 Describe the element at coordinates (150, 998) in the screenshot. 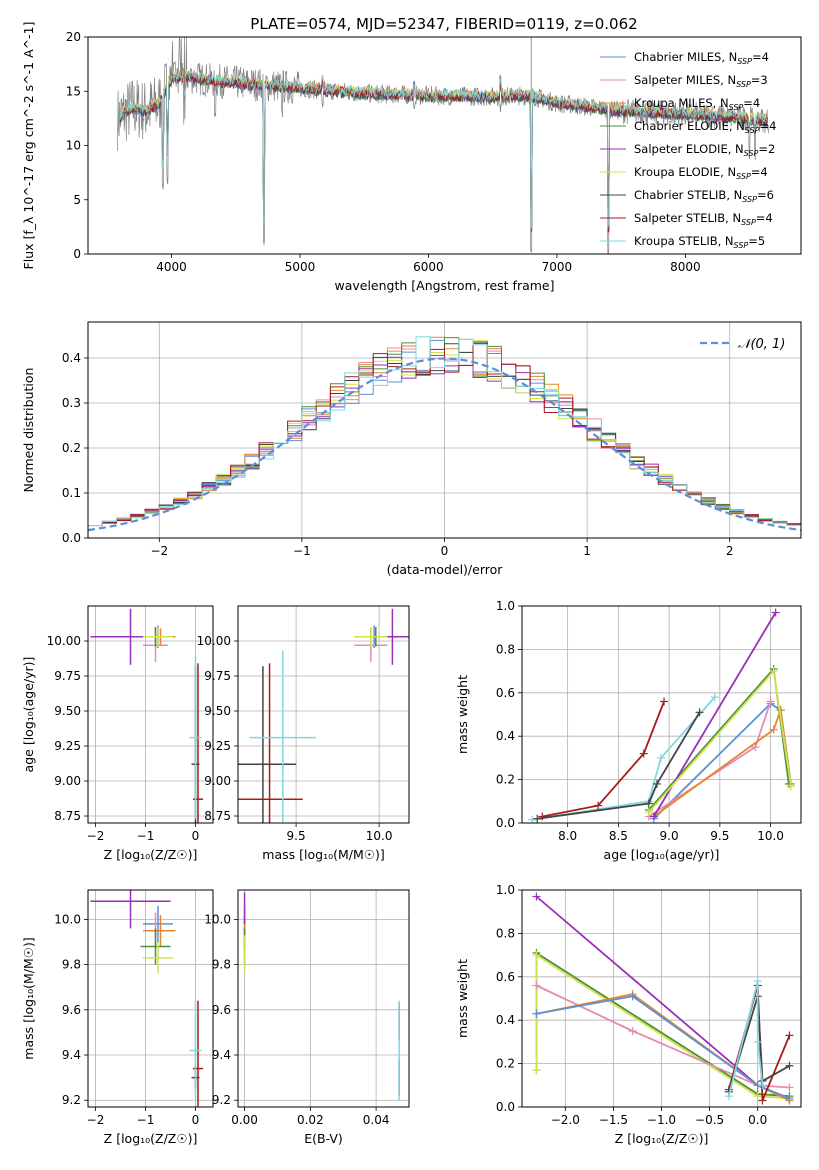

I see `axes-frame` at that location.